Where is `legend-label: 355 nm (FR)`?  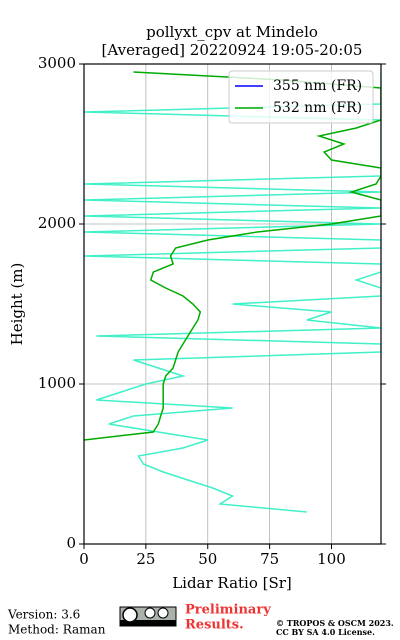
legend-label: 355 nm (FR) is located at coordinates (317, 86).